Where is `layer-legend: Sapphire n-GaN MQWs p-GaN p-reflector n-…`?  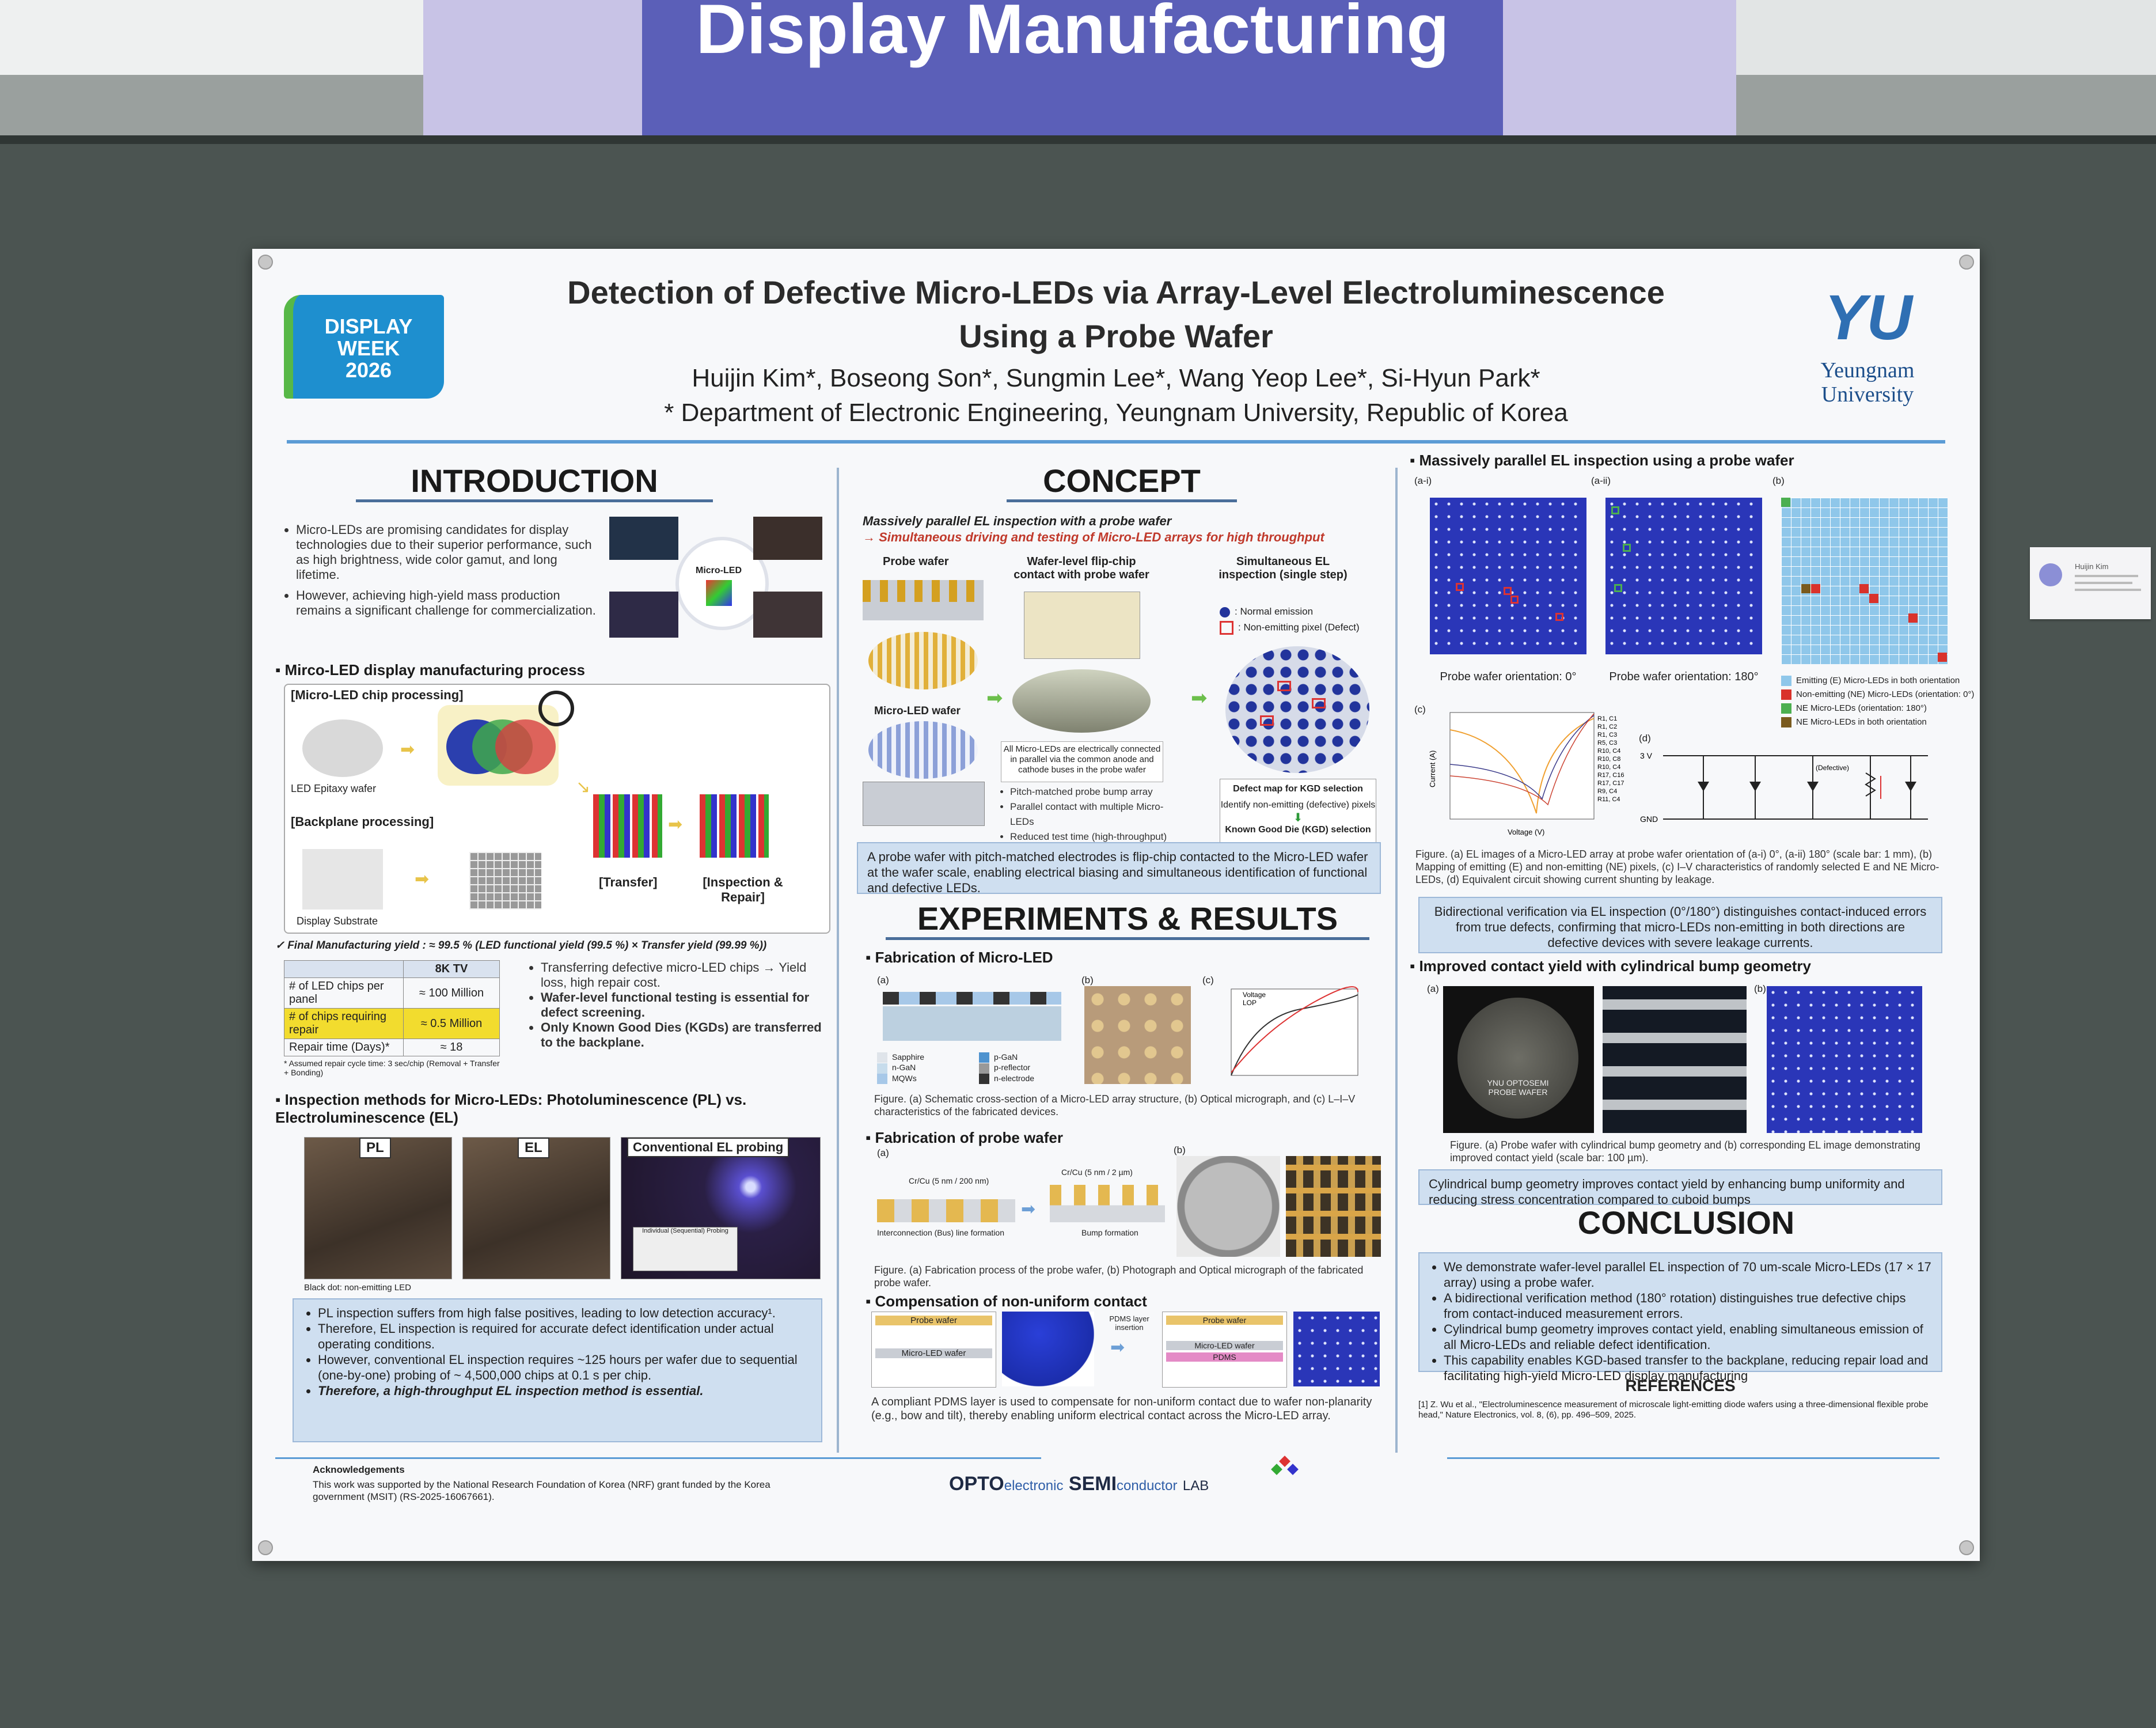 layer-legend: Sapphire n-GaN MQWs p-GaN p-reflector n-… is located at coordinates (975, 1068).